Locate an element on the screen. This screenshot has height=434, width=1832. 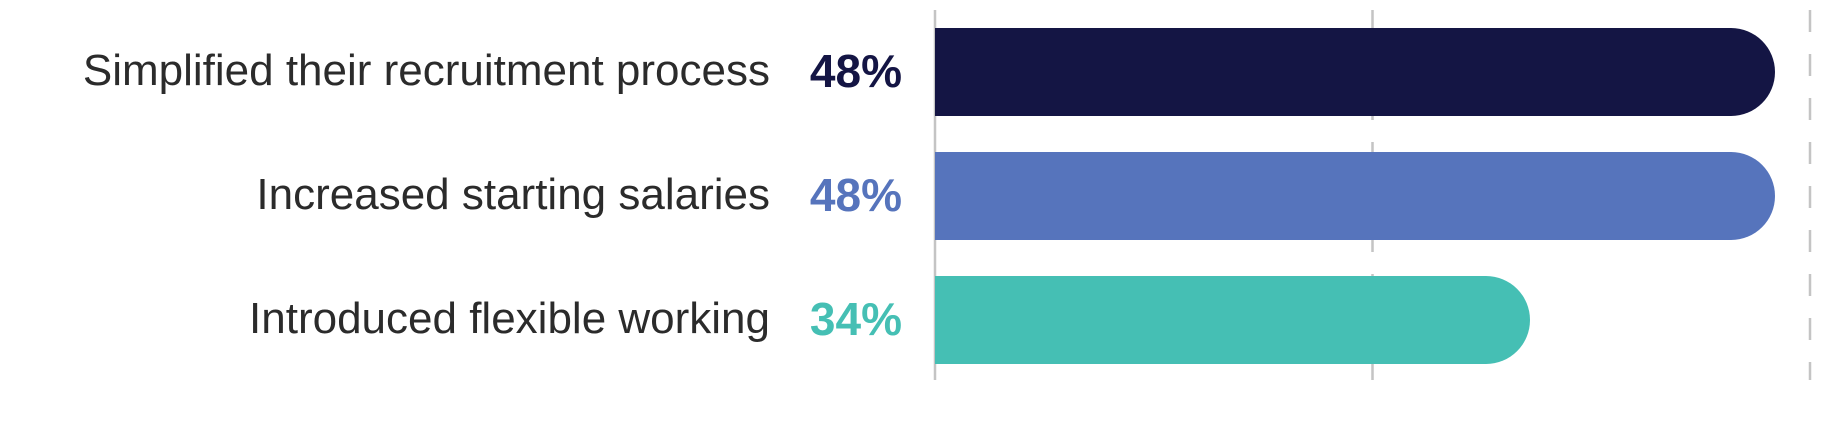
category-label: Simplified their recruitment process is located at coordinates (426, 70).